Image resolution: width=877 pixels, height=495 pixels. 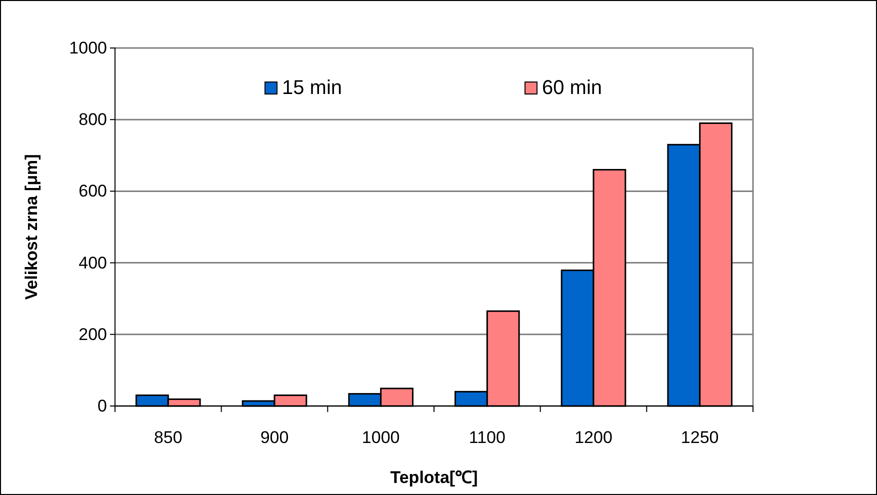 What do you see at coordinates (88, 48) in the screenshot?
I see `y-tick-label: 1000` at bounding box center [88, 48].